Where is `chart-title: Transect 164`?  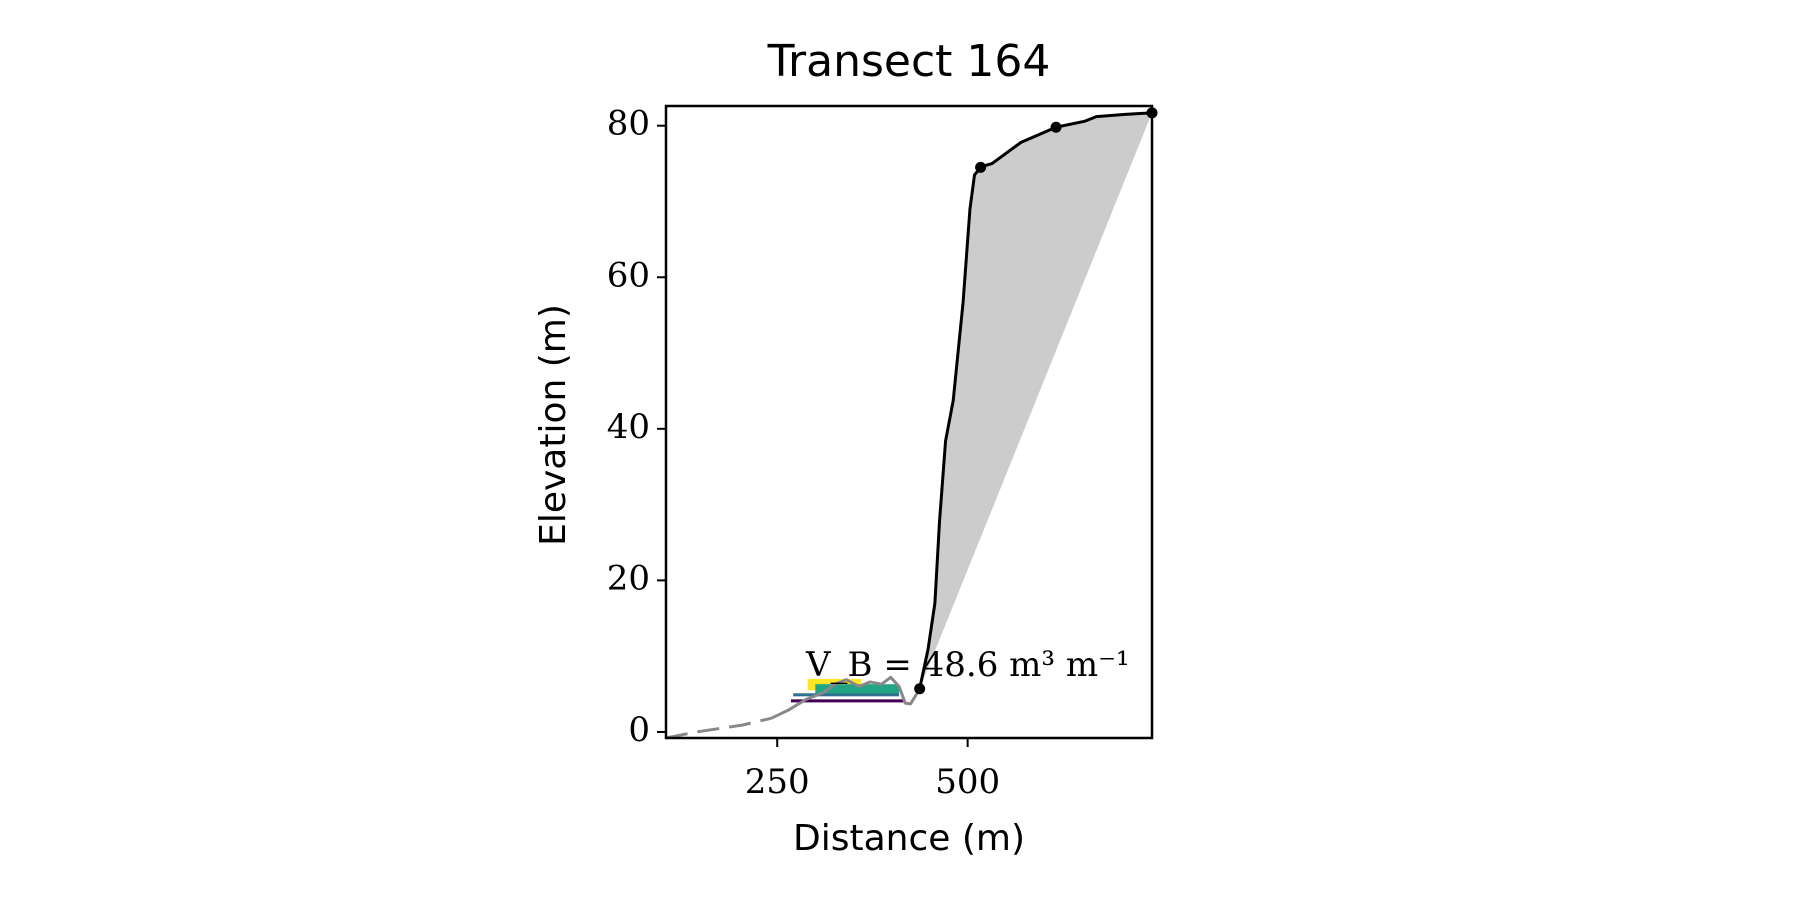
chart-title: Transect 164 is located at coordinates (909, 61).